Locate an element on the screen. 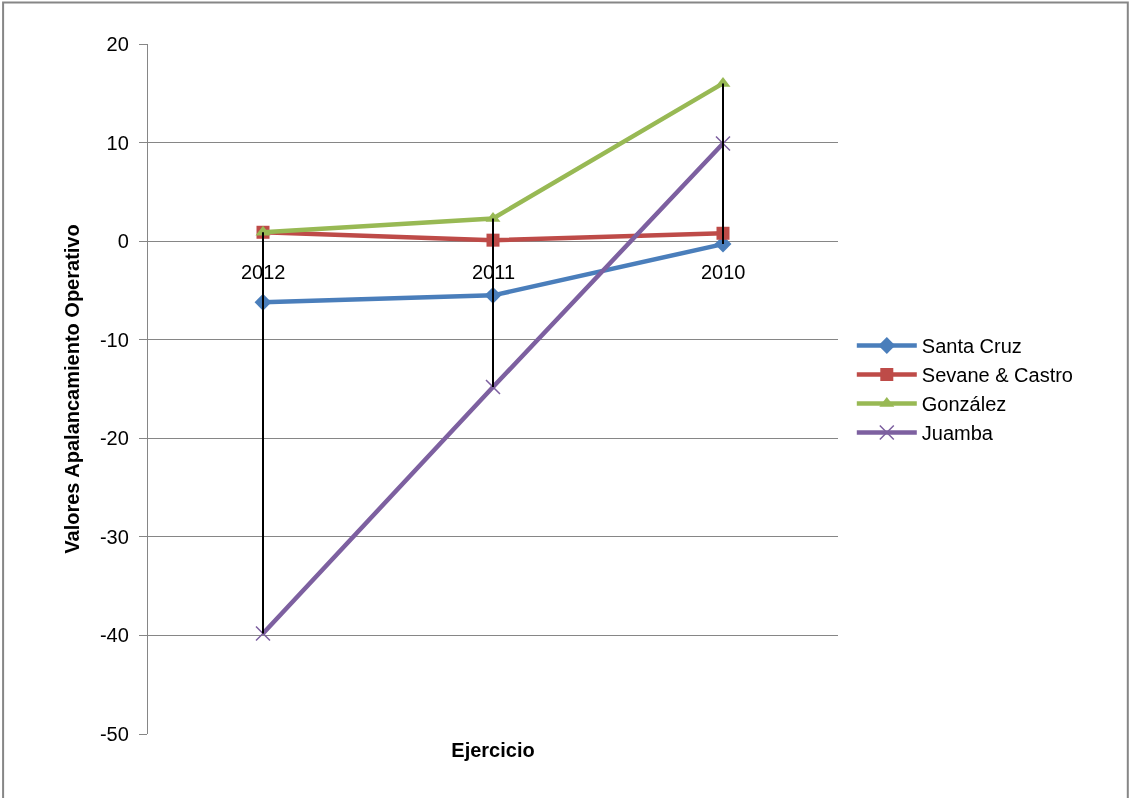 This screenshot has width=1129, height=798. x-tick-label: 2010 is located at coordinates (723, 272).